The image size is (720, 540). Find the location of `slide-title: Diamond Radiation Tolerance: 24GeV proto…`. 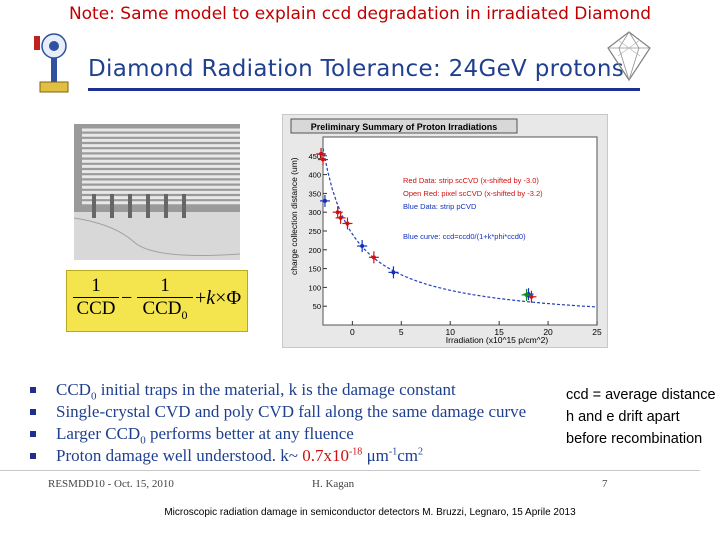

slide-title: Diamond Radiation Tolerance: 24GeV proto… is located at coordinates (356, 69).